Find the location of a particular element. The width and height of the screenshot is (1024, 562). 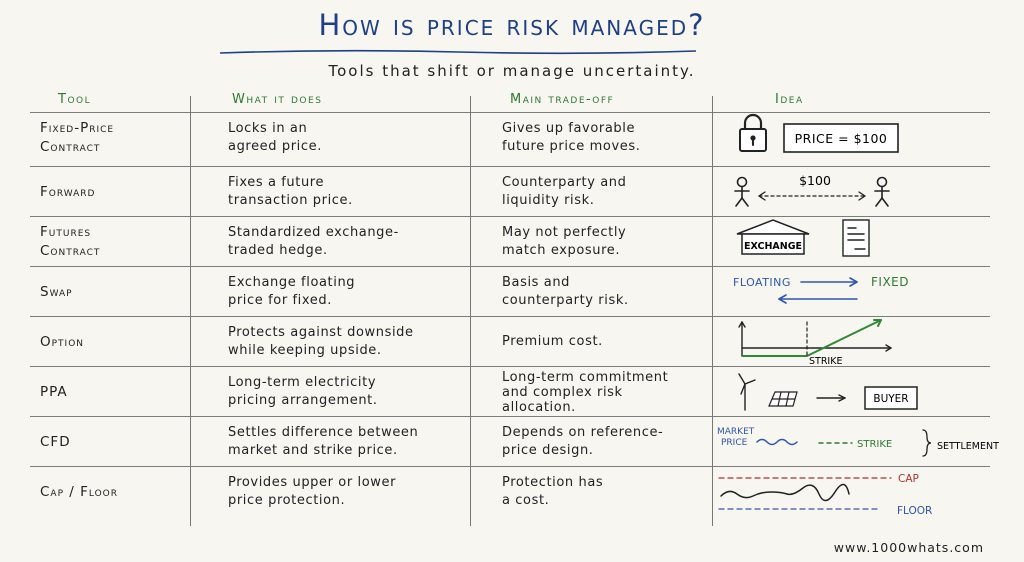

cfd-market-label-2: PRICE is located at coordinates (734, 443).